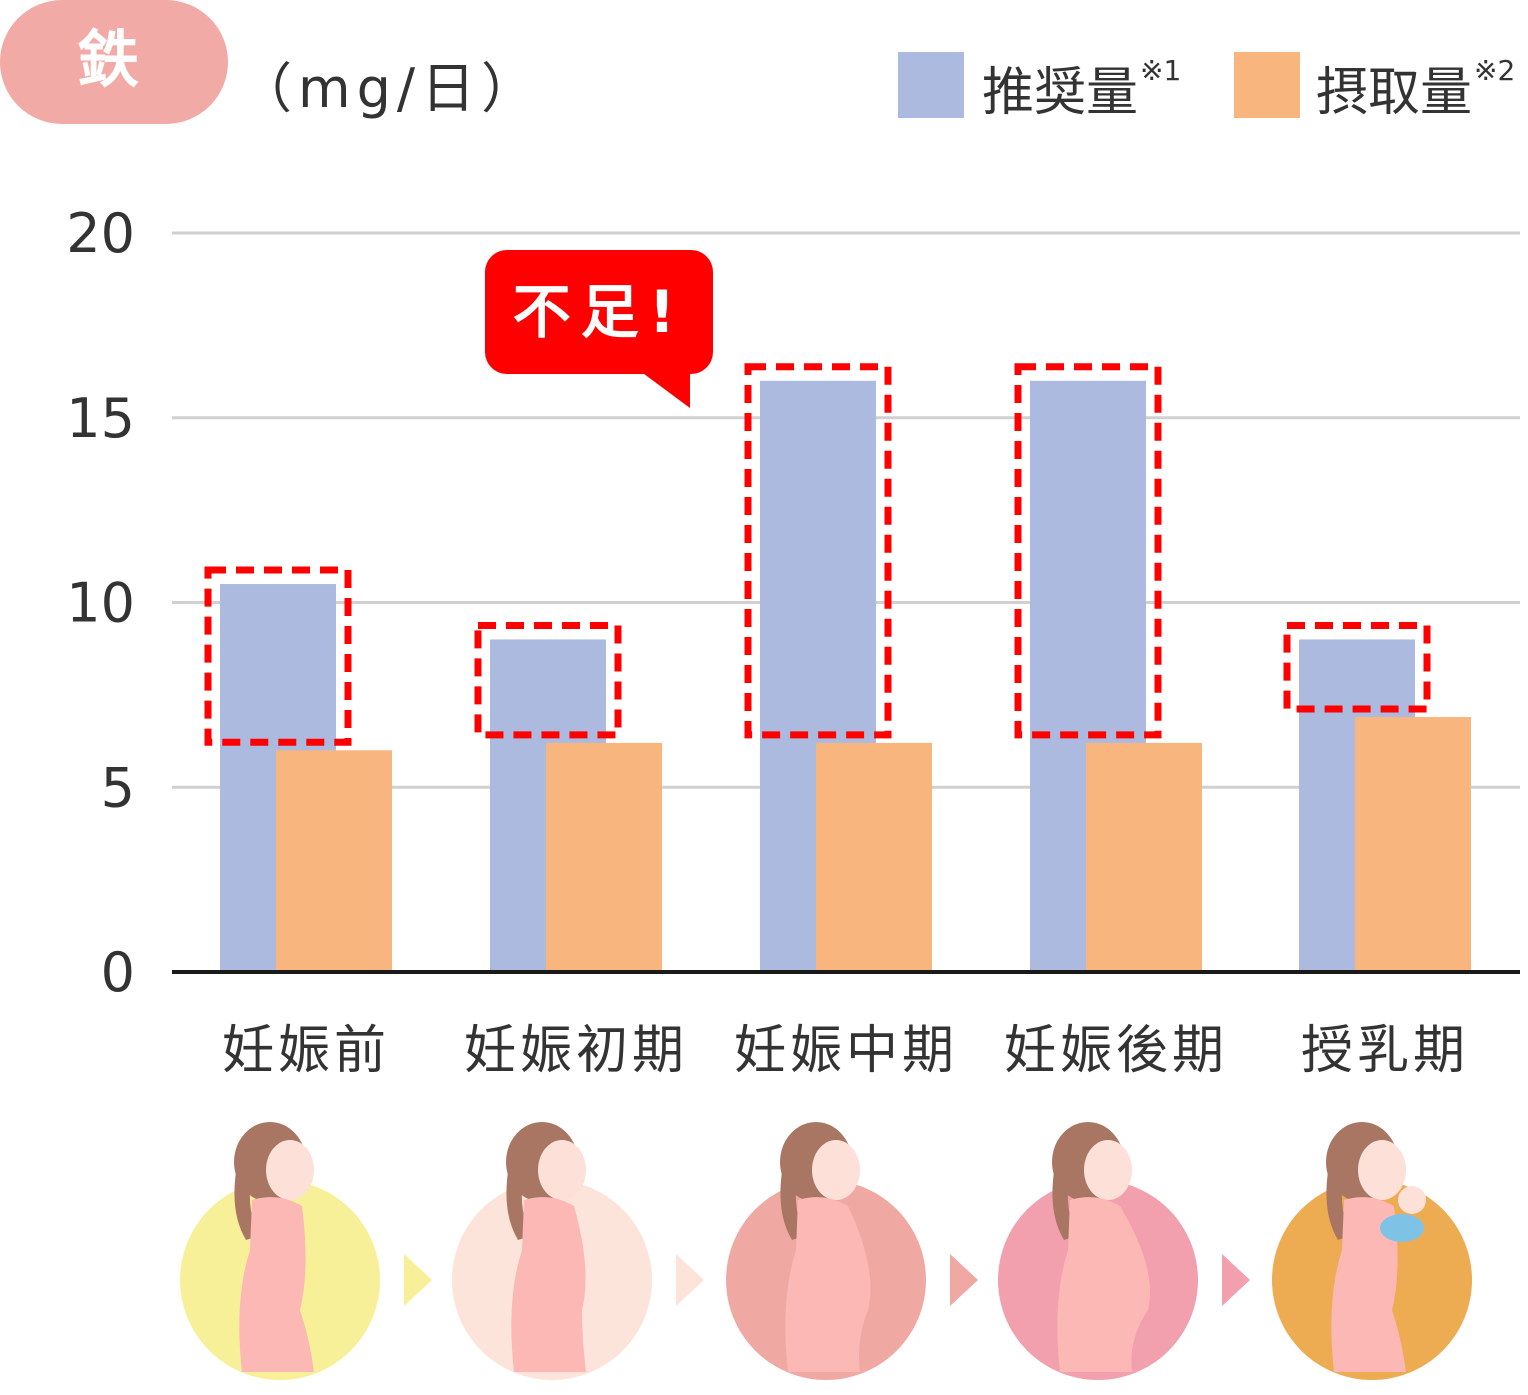 This screenshot has height=1395, width=1528. What do you see at coordinates (100, 603) in the screenshot?
I see `y-tick-label: 10` at bounding box center [100, 603].